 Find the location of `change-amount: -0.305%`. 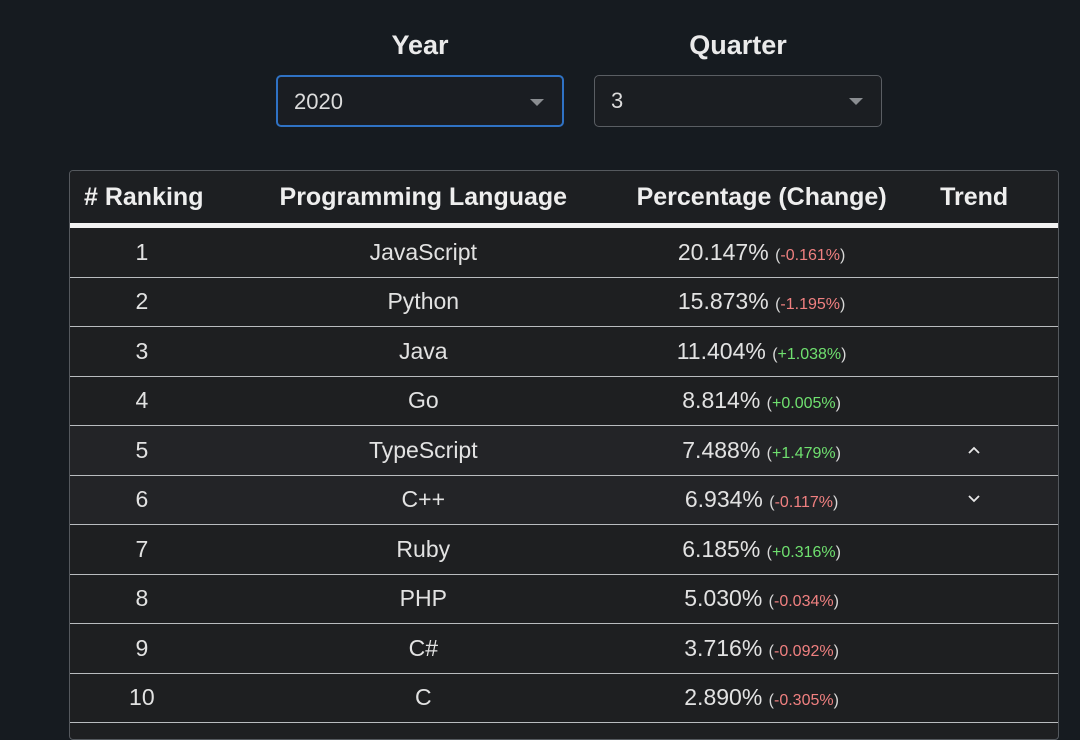

change-amount: -0.305% is located at coordinates (804, 701).